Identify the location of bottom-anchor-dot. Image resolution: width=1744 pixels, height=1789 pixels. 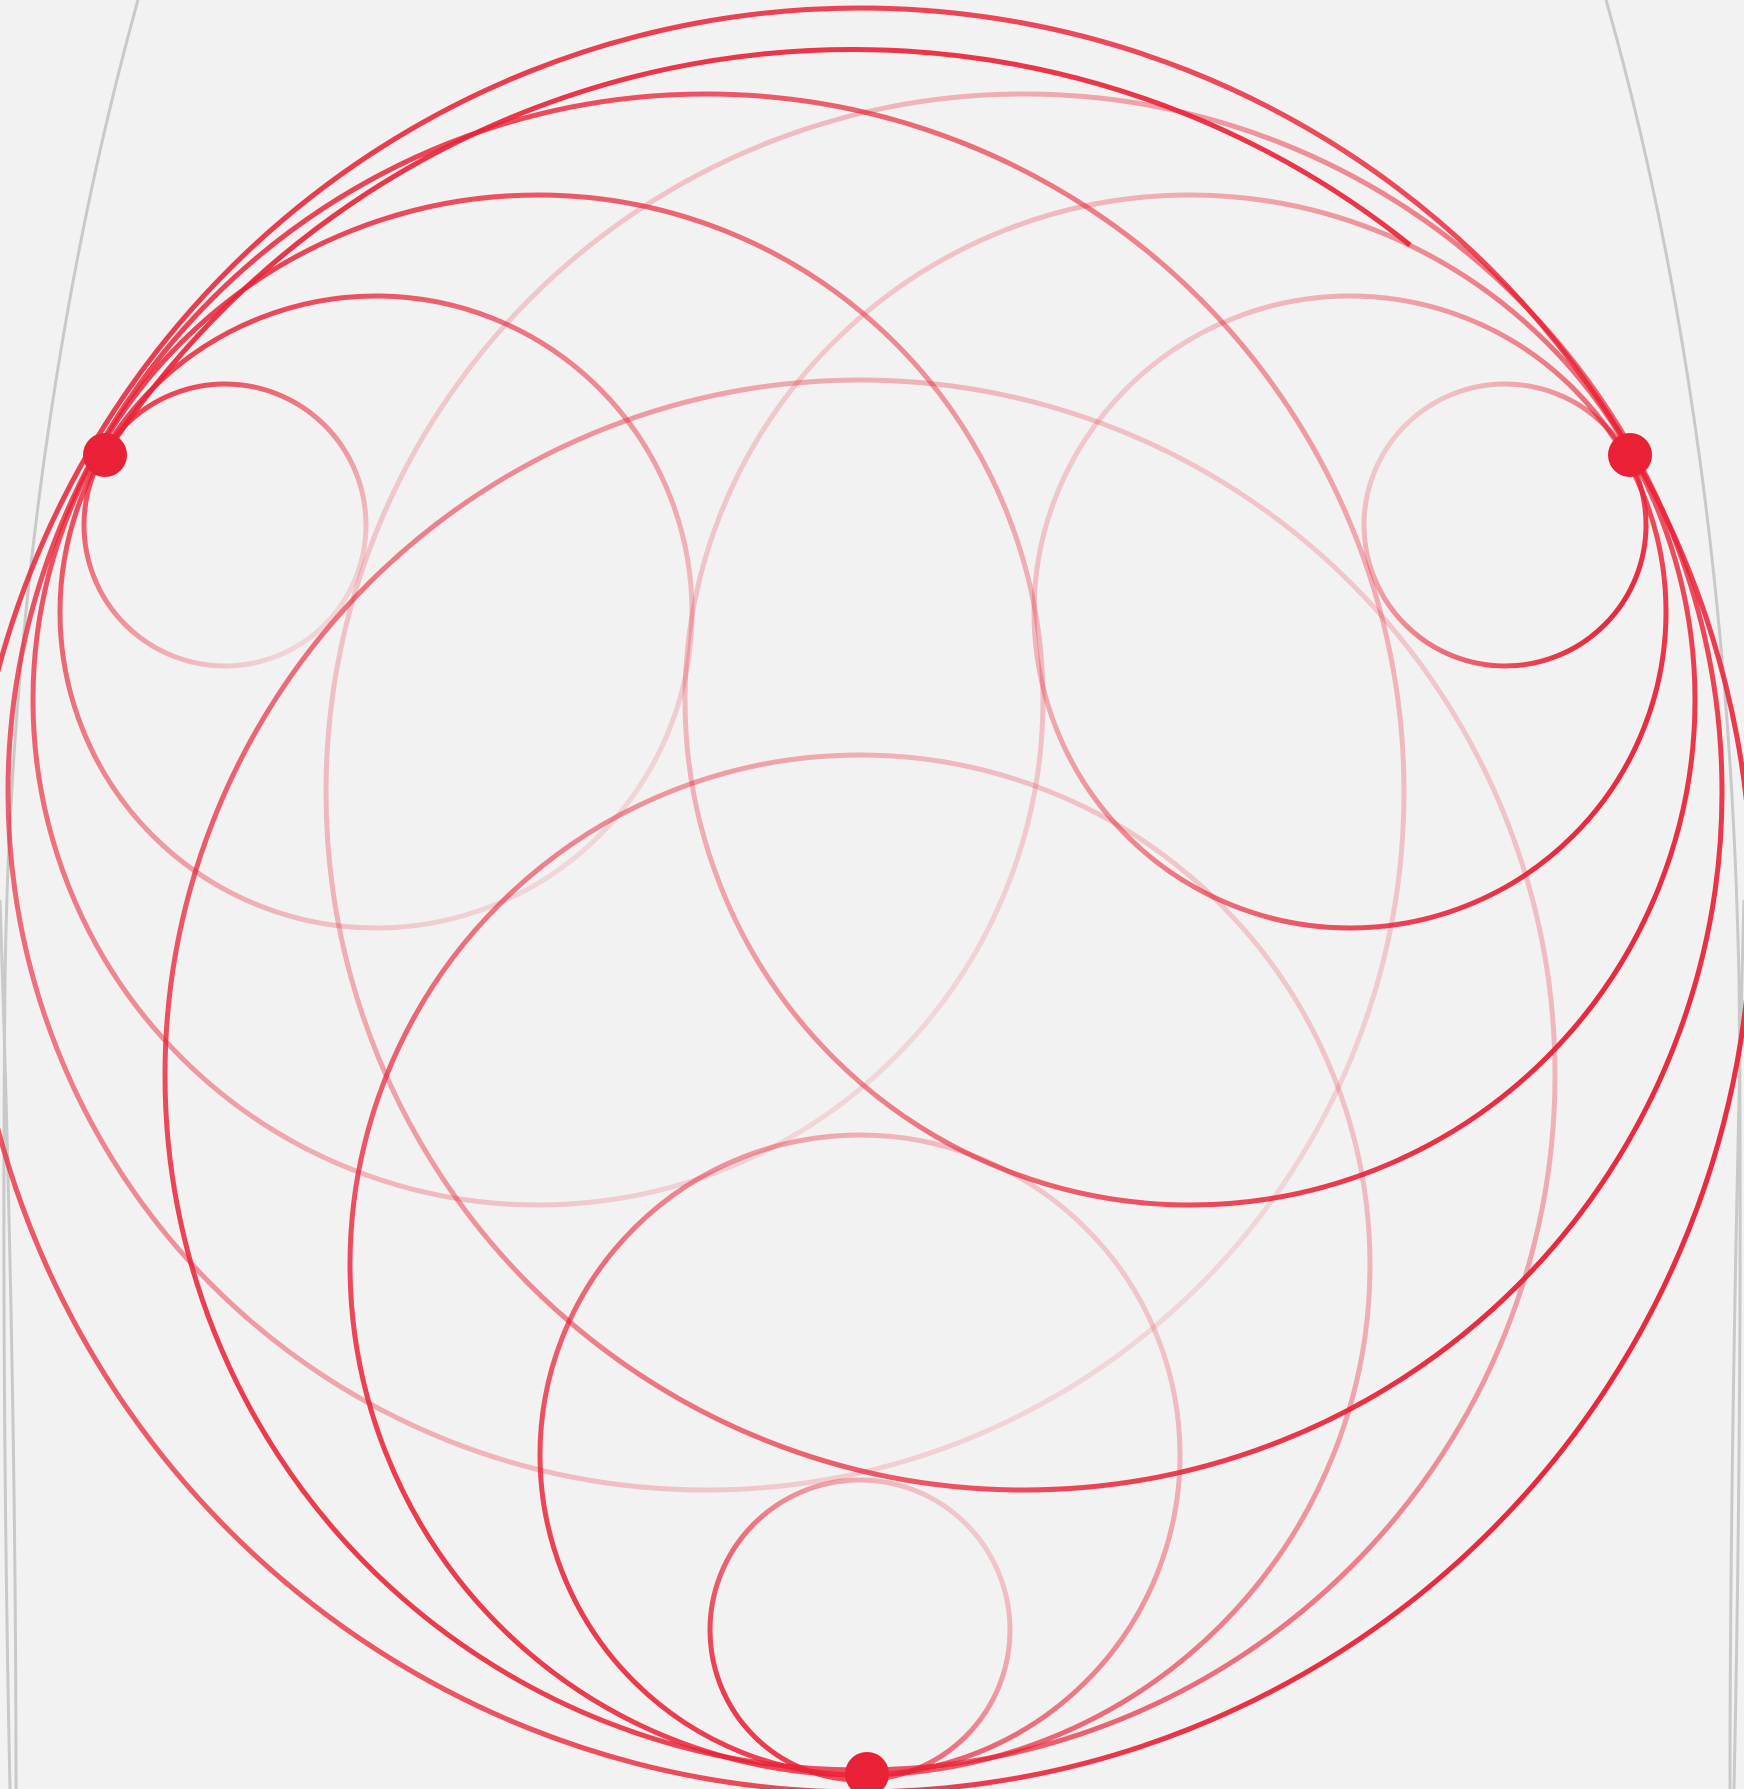
(867, 1770).